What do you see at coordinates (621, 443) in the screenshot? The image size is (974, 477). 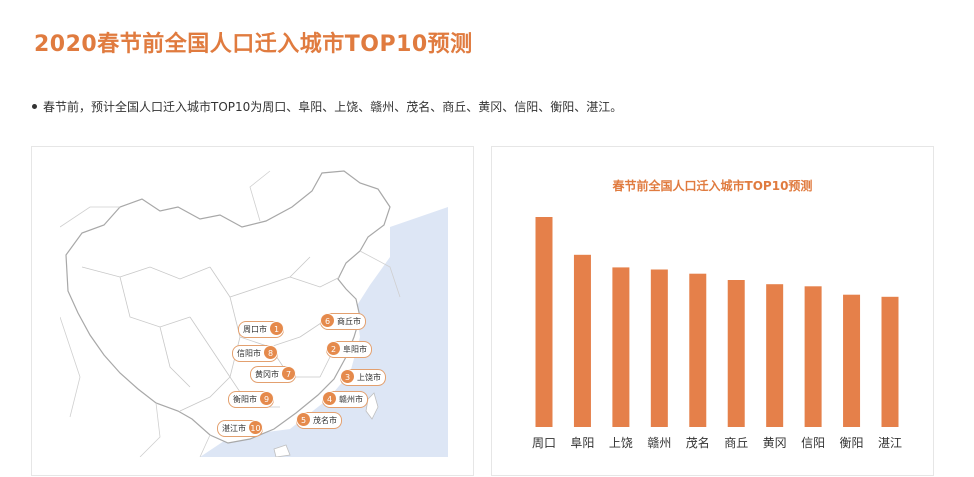 I see `x-tick-label: 上饶` at bounding box center [621, 443].